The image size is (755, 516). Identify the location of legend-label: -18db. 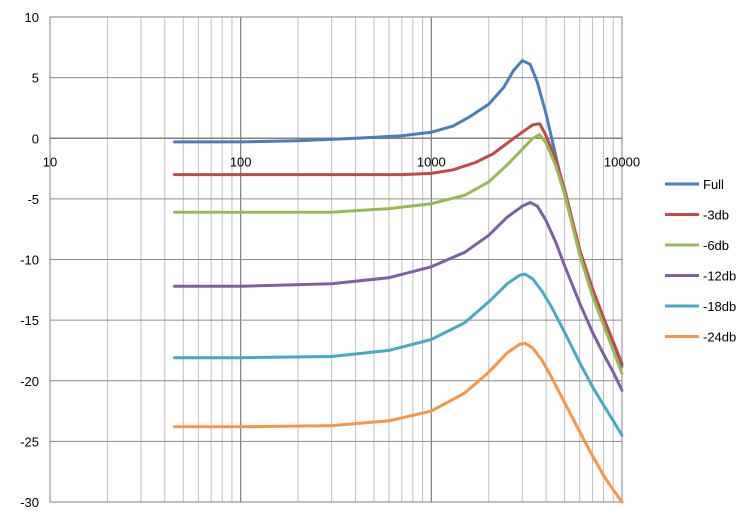
(719, 306).